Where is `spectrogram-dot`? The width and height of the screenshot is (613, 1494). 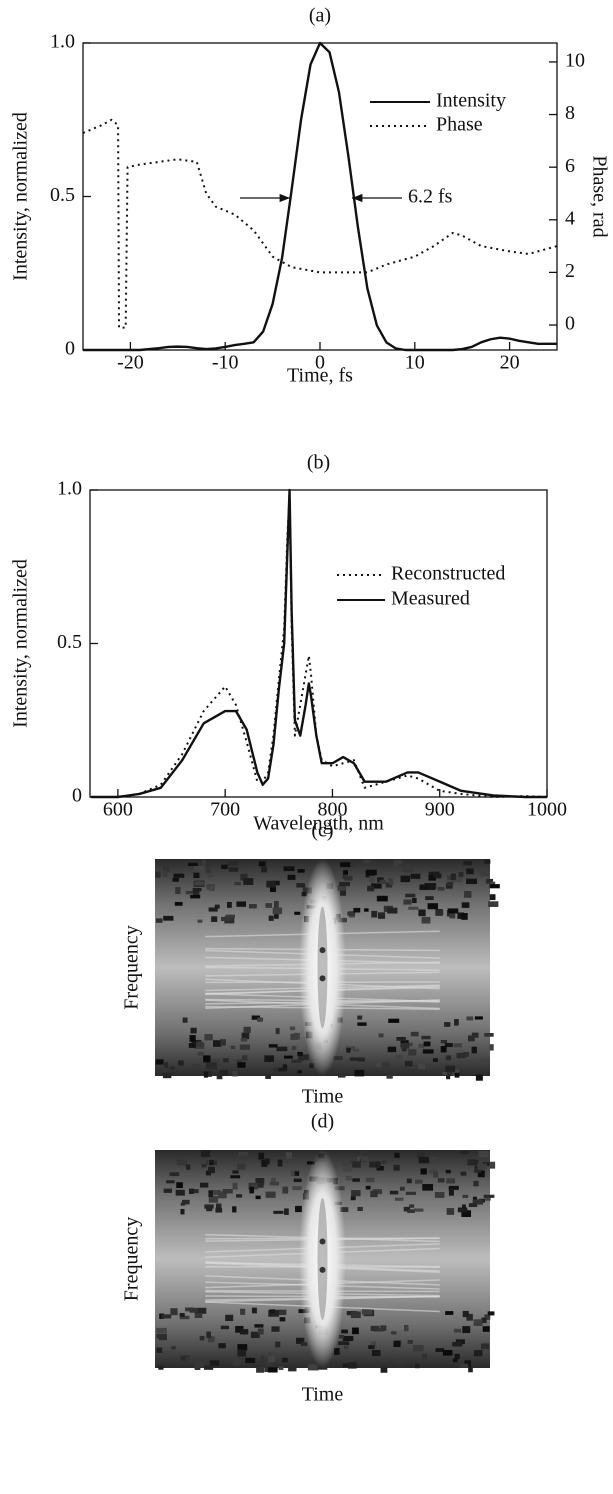
spectrogram-dot is located at coordinates (322, 1241).